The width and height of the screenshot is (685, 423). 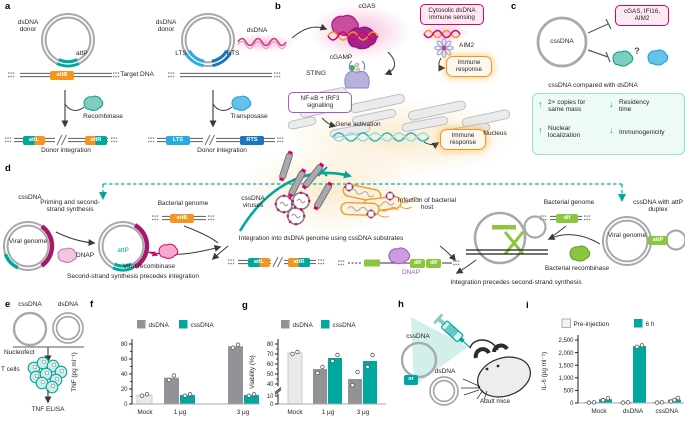 What do you see at coordinates (439, 351) in the screenshot?
I see `injection-spray` at bounding box center [439, 351].